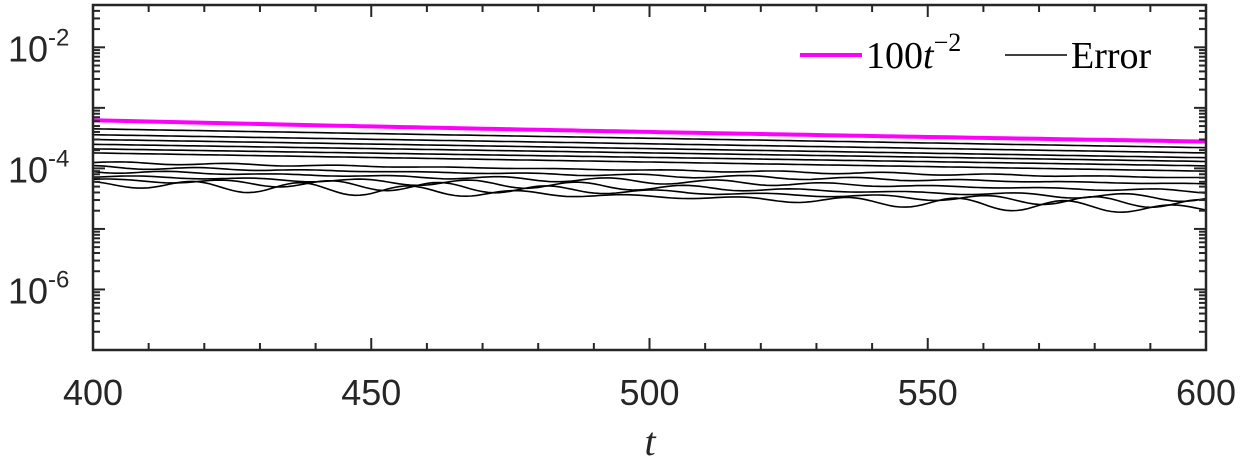 The image size is (1250, 469). Describe the element at coordinates (650, 441) in the screenshot. I see `x-axis-label: t` at that location.